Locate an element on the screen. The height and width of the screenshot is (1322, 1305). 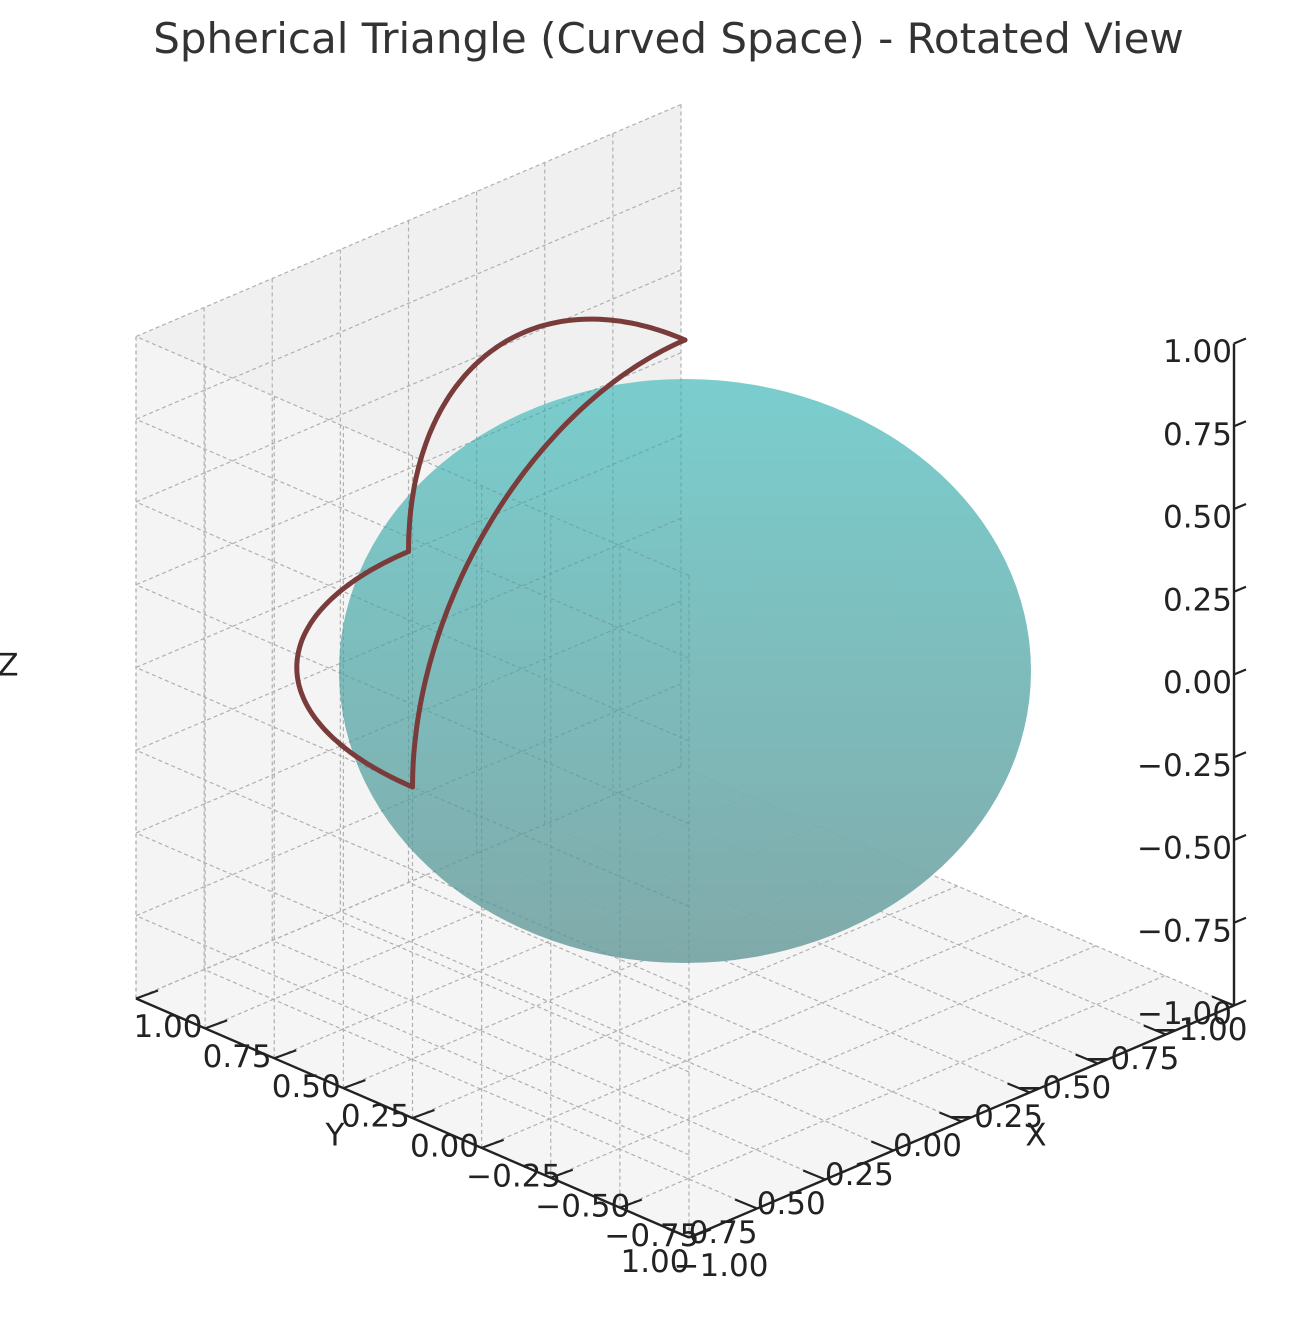
x-tick-label: 1.00 is located at coordinates (167, 1027).